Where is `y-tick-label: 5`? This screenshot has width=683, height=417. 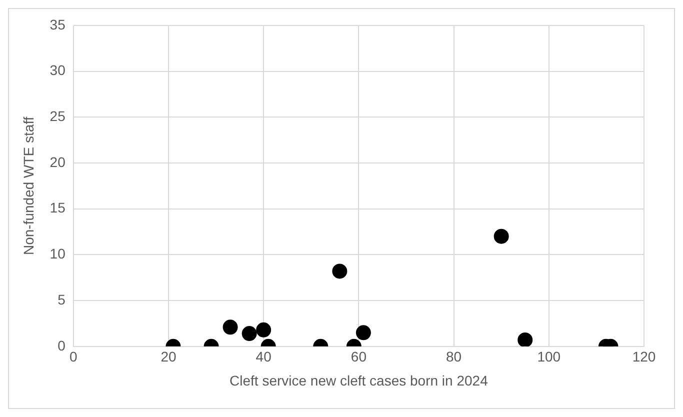
y-tick-label: 5 is located at coordinates (62, 299).